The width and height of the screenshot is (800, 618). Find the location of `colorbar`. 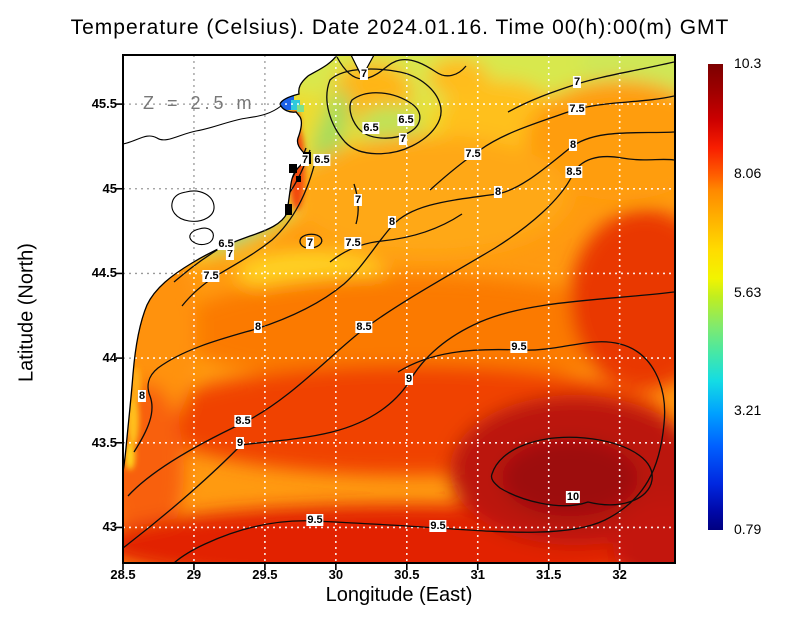

colorbar is located at coordinates (715, 297).